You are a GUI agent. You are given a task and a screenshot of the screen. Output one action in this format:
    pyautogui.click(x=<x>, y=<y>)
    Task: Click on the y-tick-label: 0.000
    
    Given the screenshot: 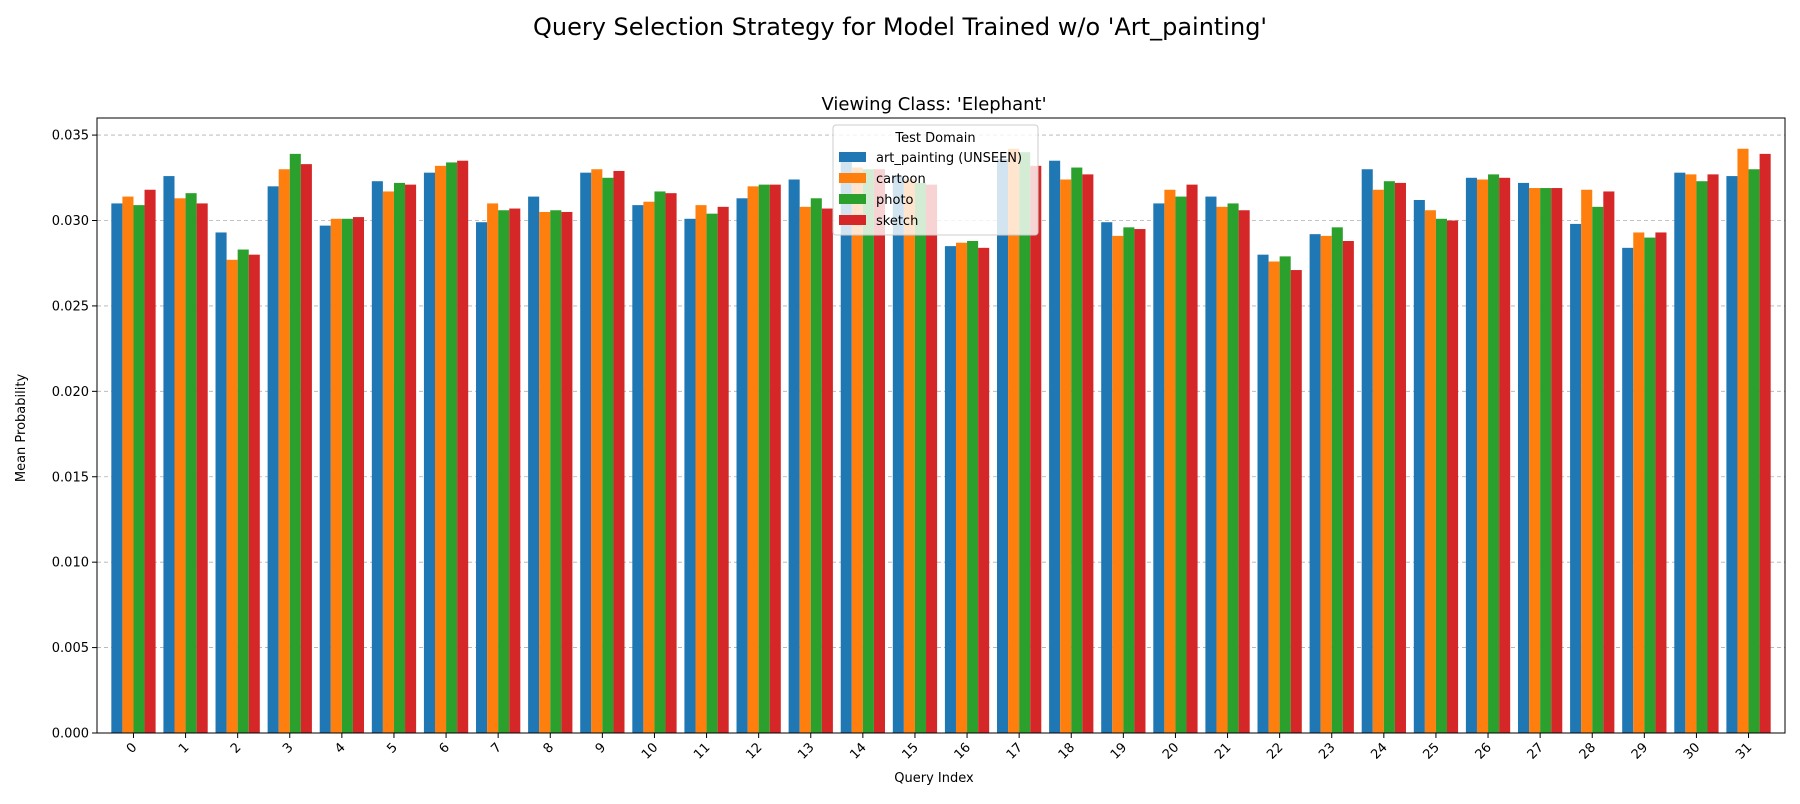 What is the action you would take?
    pyautogui.click(x=70, y=734)
    